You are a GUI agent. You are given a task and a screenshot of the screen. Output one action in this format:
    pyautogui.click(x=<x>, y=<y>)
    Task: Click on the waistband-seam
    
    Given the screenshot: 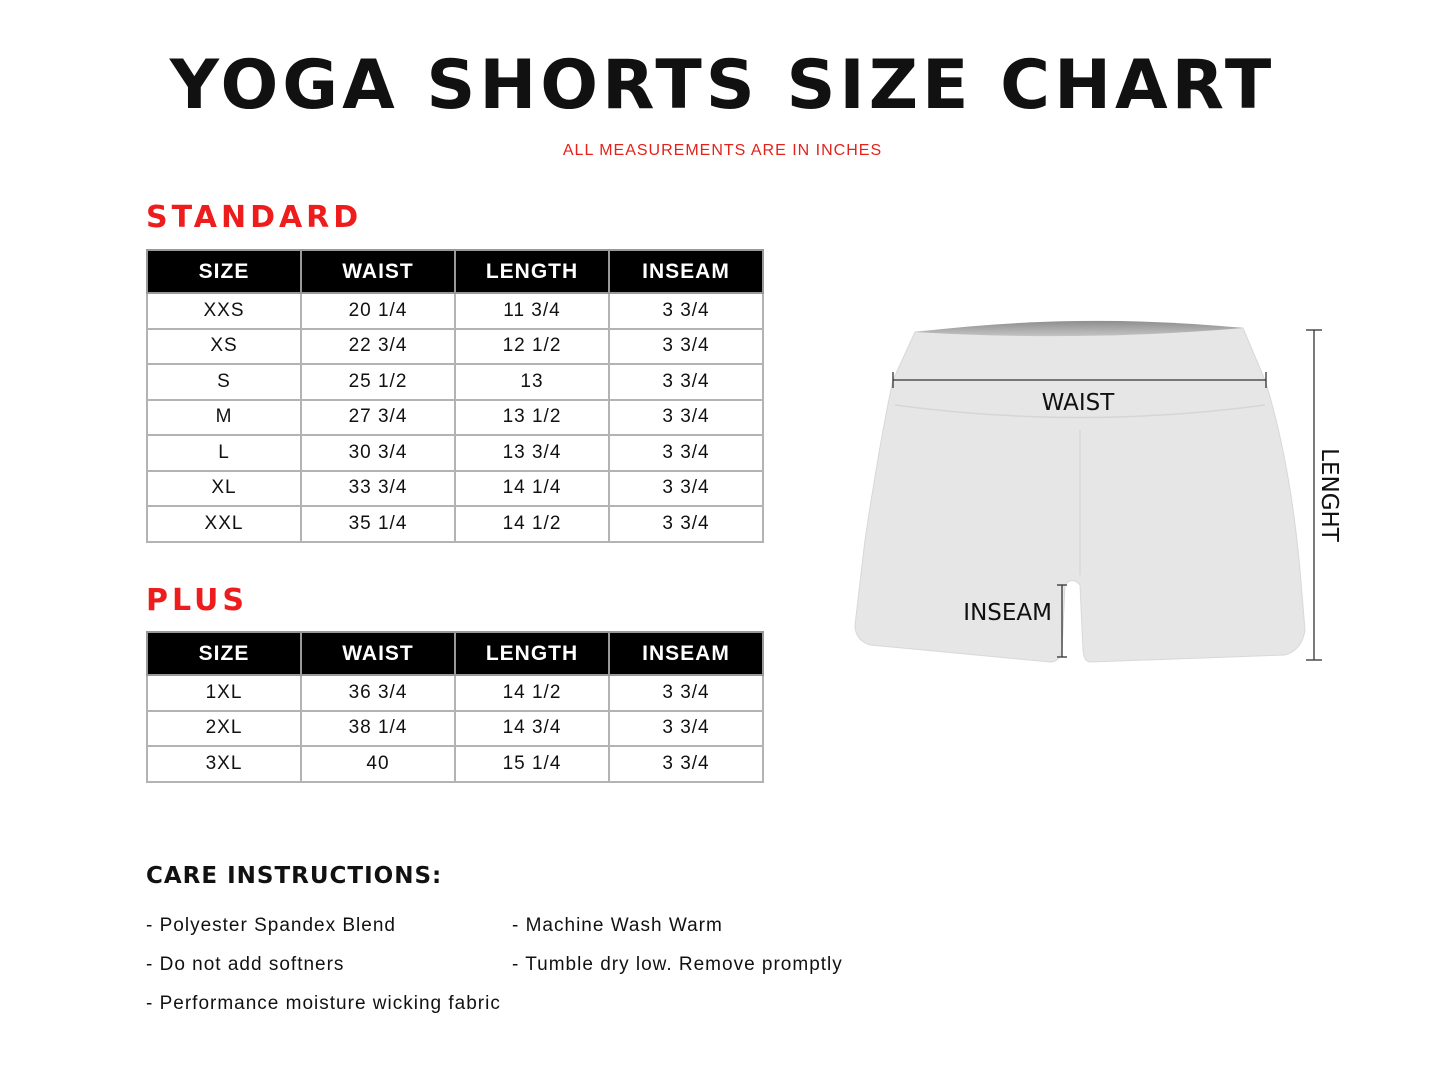 What is the action you would take?
    pyautogui.click(x=1080, y=411)
    